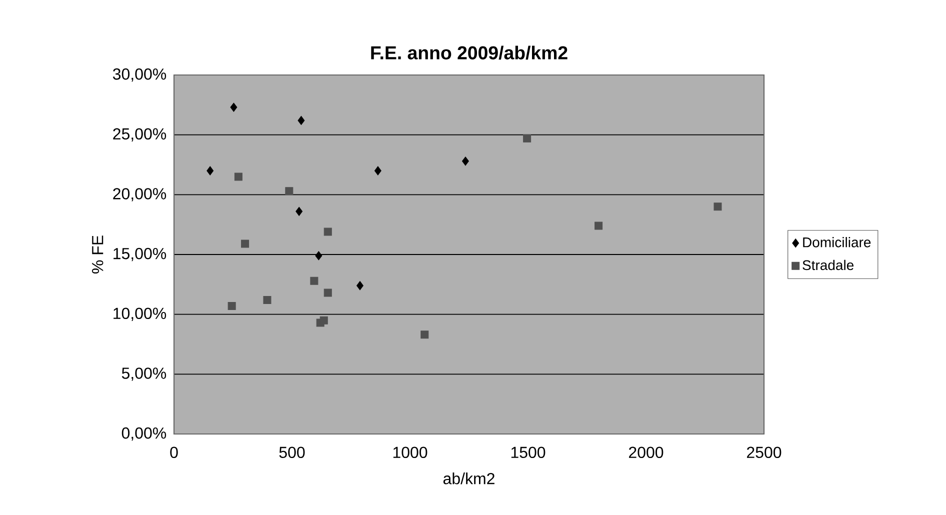  I want to click on x-tick-label: 2000, so click(646, 452).